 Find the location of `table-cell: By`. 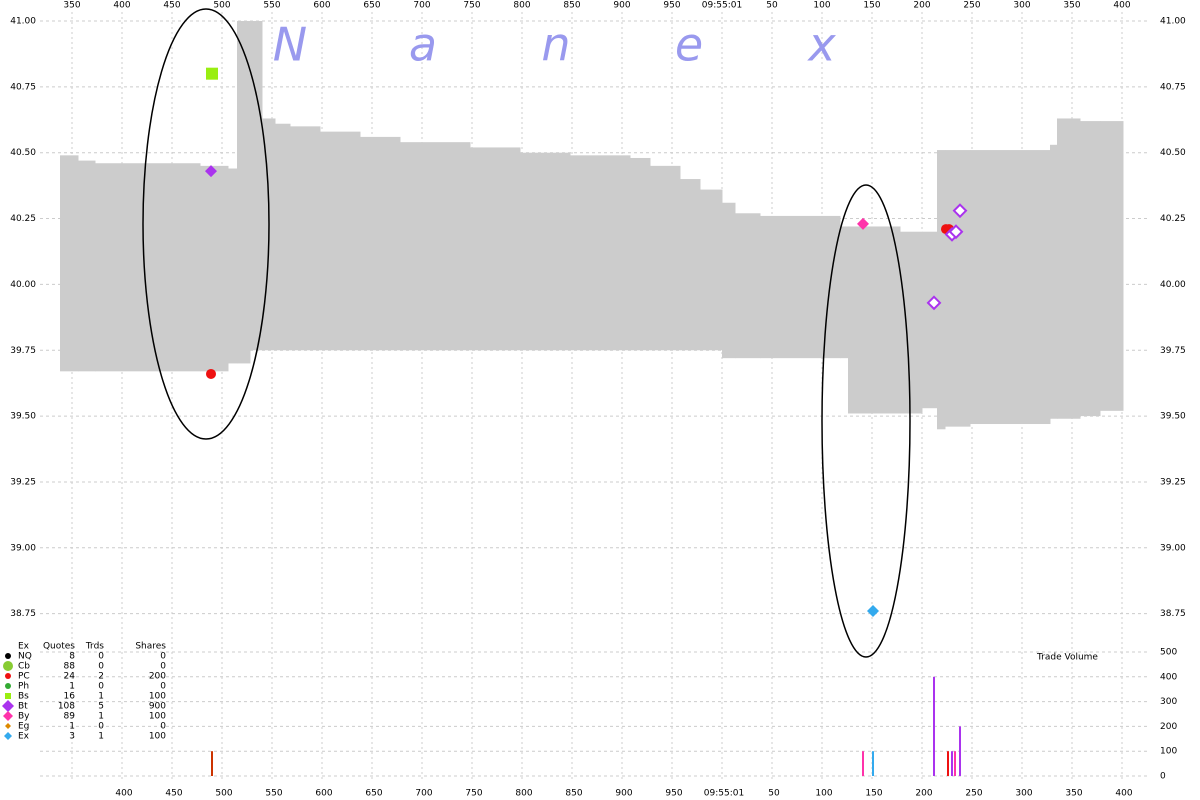

table-cell: By is located at coordinates (24, 717).